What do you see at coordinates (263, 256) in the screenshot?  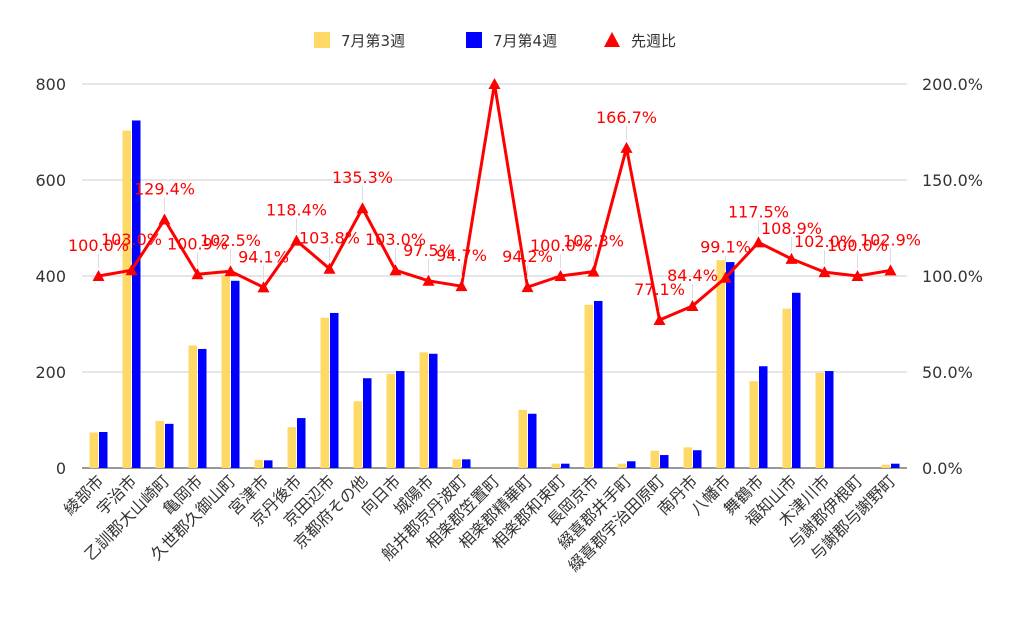 I see `ratio-data-label: 94.1%` at bounding box center [263, 256].